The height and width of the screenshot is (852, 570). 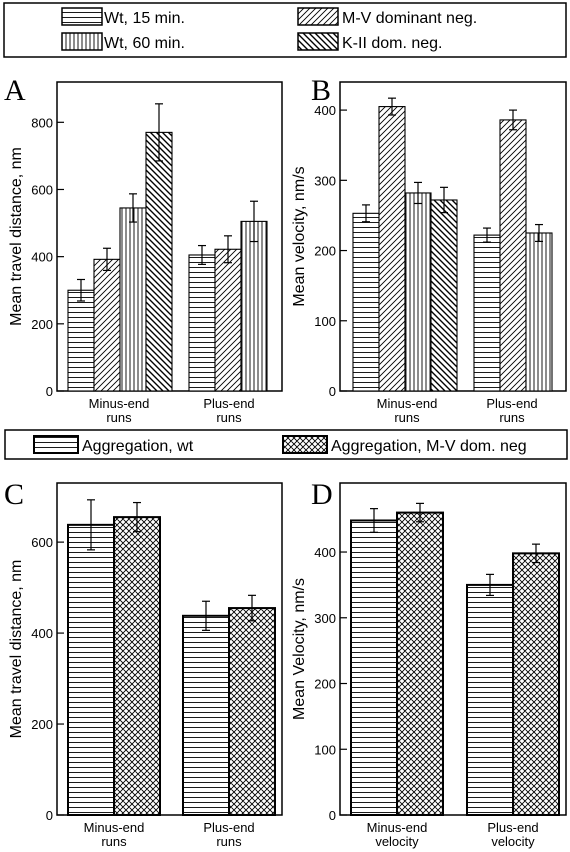 I want to click on legend-top-item: M-V dominant neg., so click(x=387, y=17).